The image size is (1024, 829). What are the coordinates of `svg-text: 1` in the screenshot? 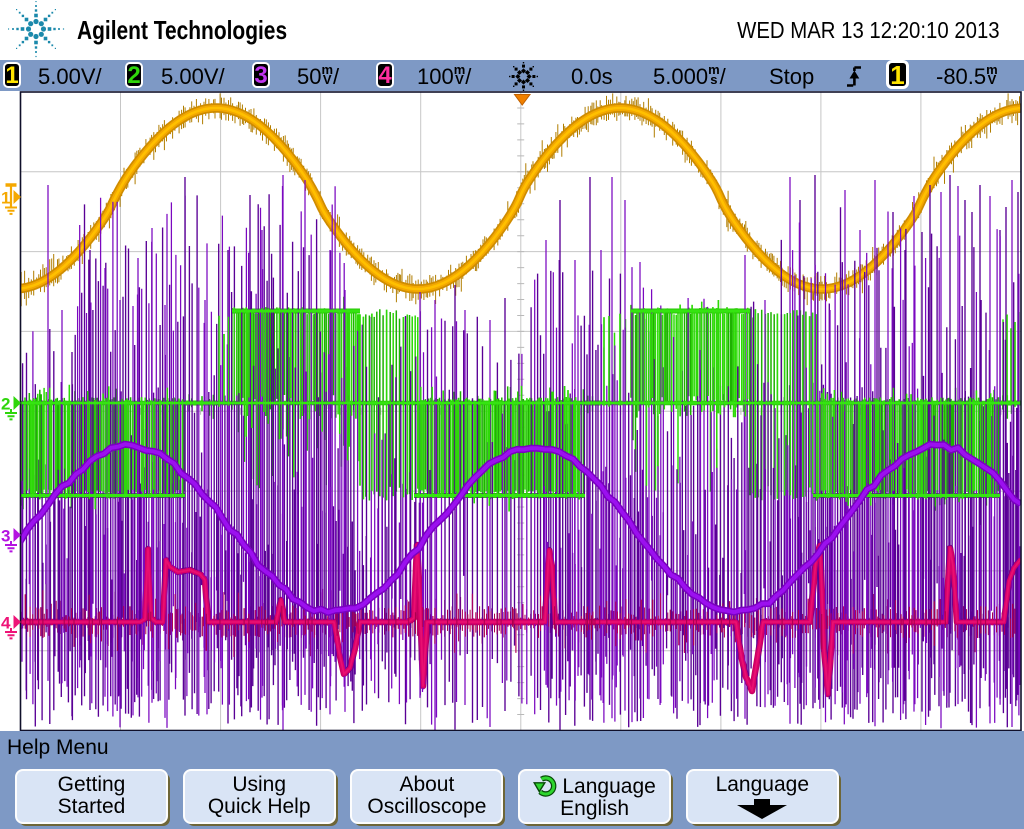 It's located at (5, 198).